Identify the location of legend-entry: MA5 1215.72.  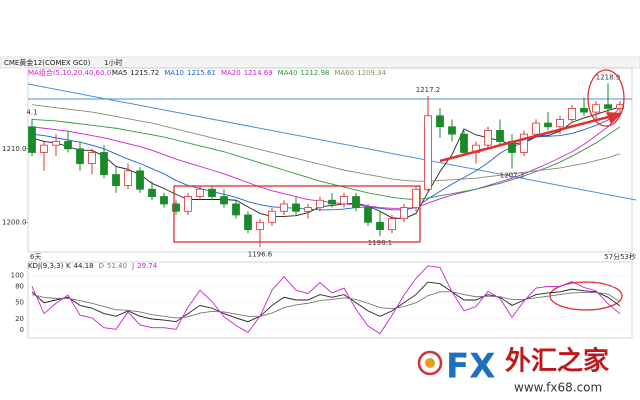
(135, 73).